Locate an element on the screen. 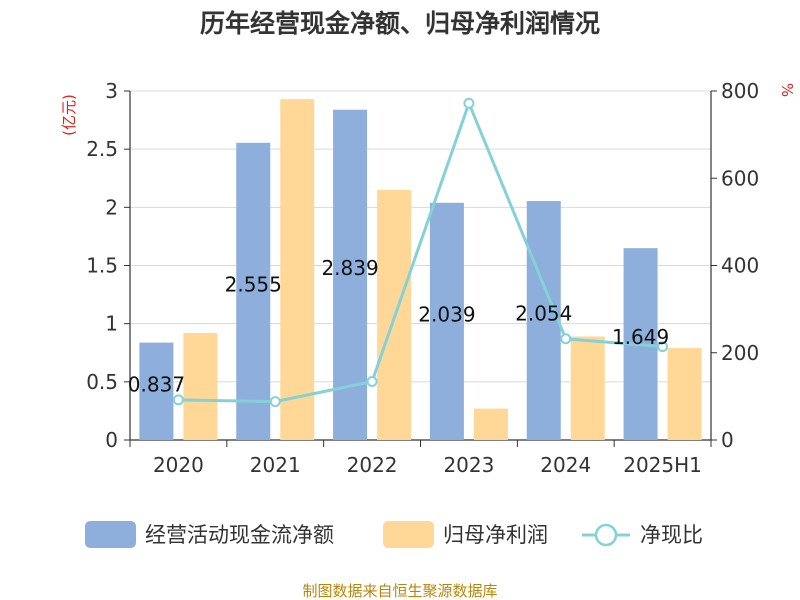  right-tick-label: 800 is located at coordinates (740, 91).